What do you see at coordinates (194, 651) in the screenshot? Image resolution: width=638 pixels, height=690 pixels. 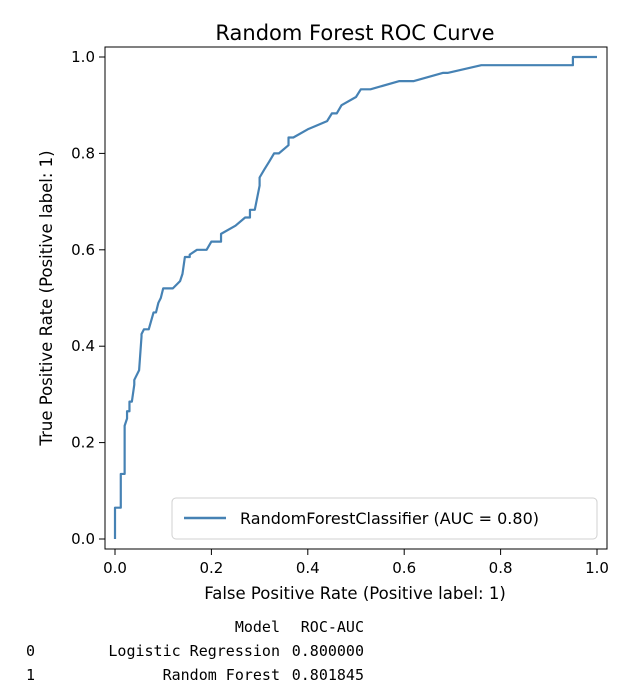 I see `row-model: Logistic Regression` at bounding box center [194, 651].